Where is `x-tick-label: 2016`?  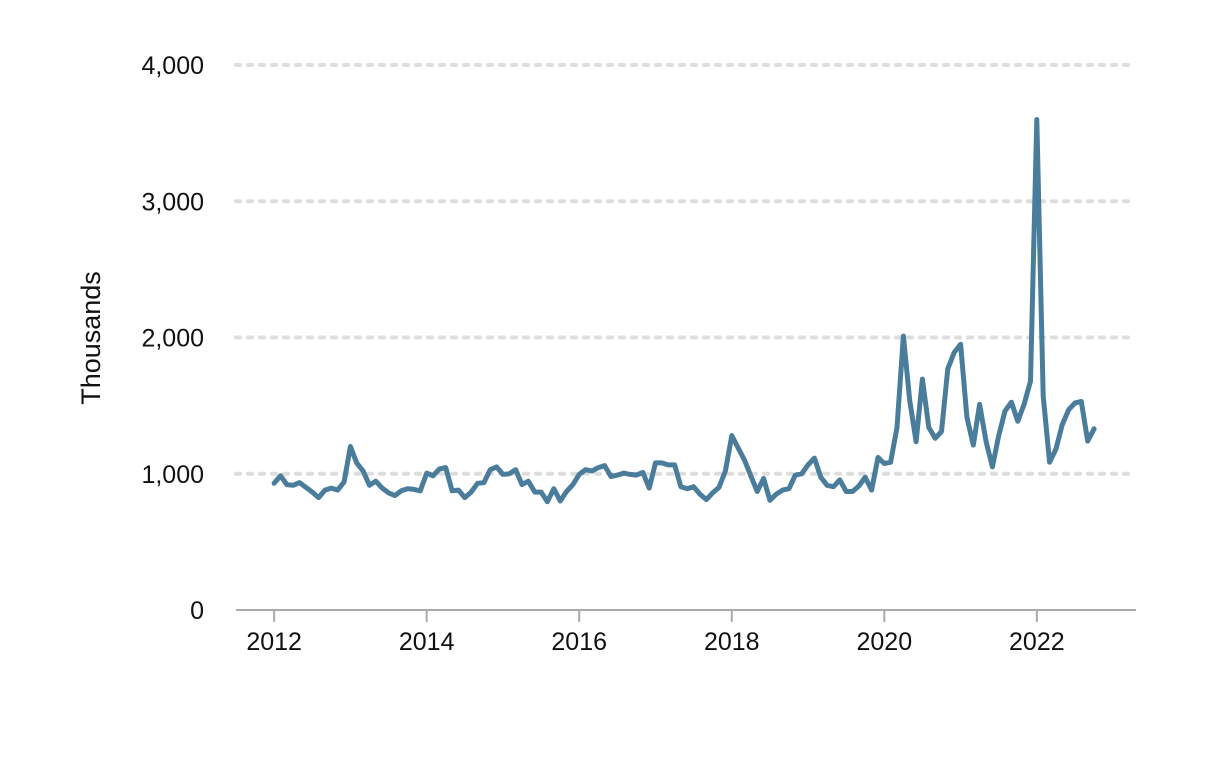 x-tick-label: 2016 is located at coordinates (579, 642).